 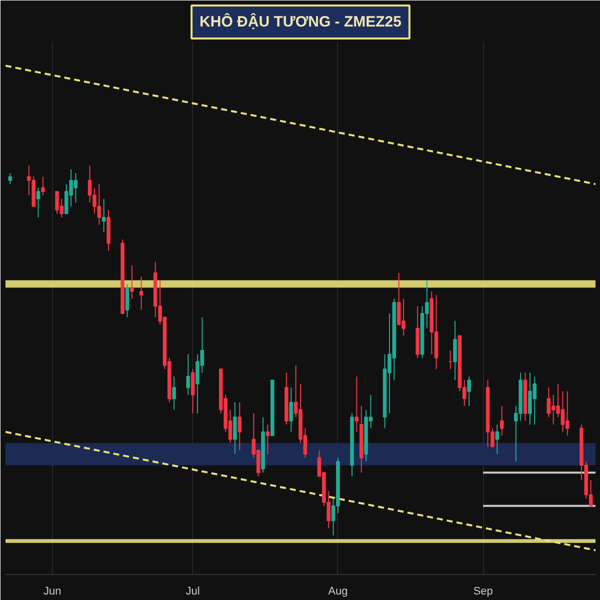 I want to click on x-tick-label: Aug, so click(x=338, y=592).